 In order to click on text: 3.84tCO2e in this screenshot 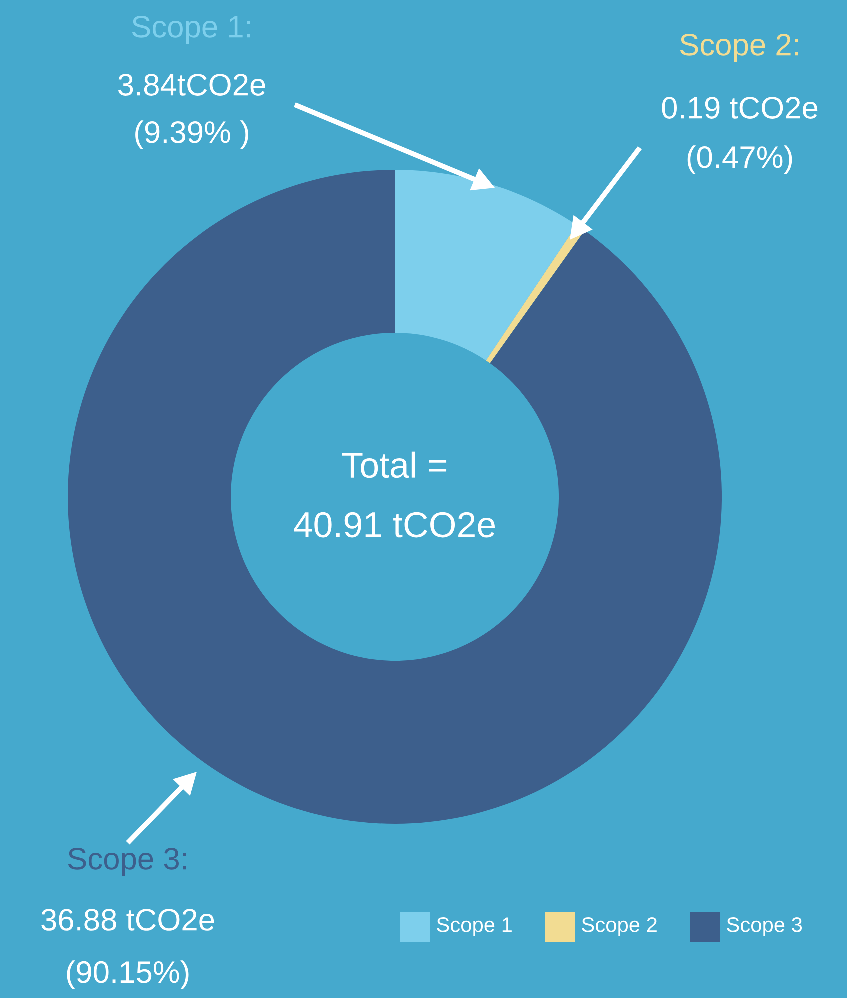, I will do `click(192, 85)`.